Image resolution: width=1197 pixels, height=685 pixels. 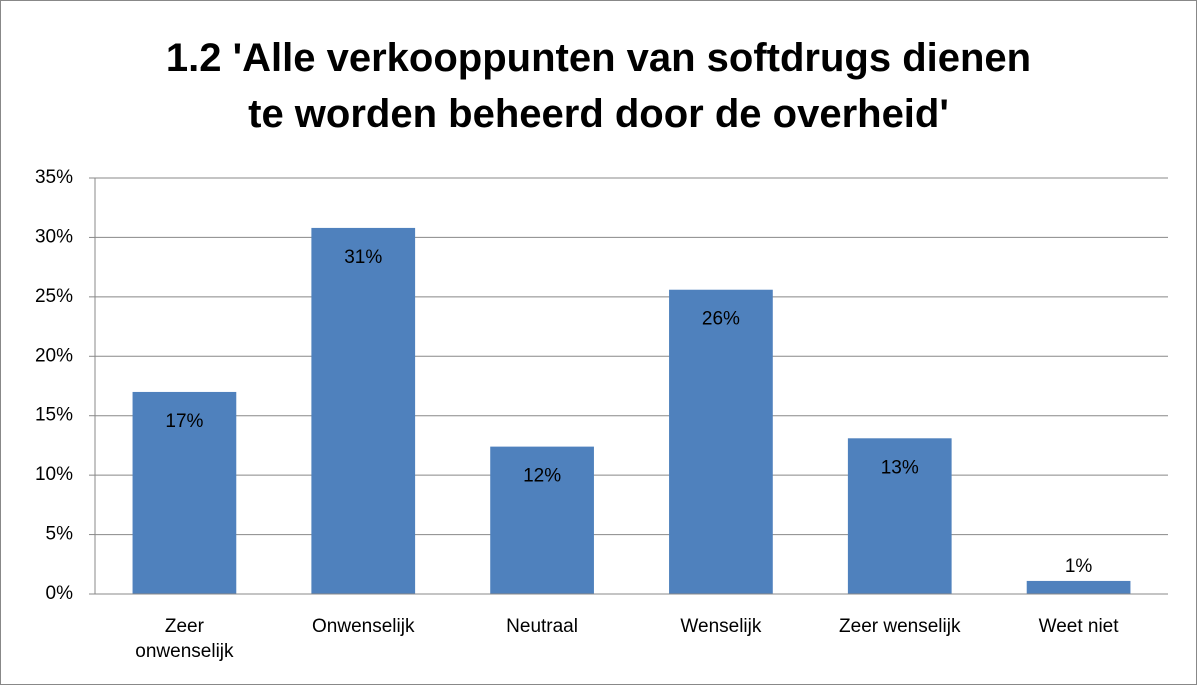 I want to click on y-tick-label: 25%, so click(x=54, y=296).